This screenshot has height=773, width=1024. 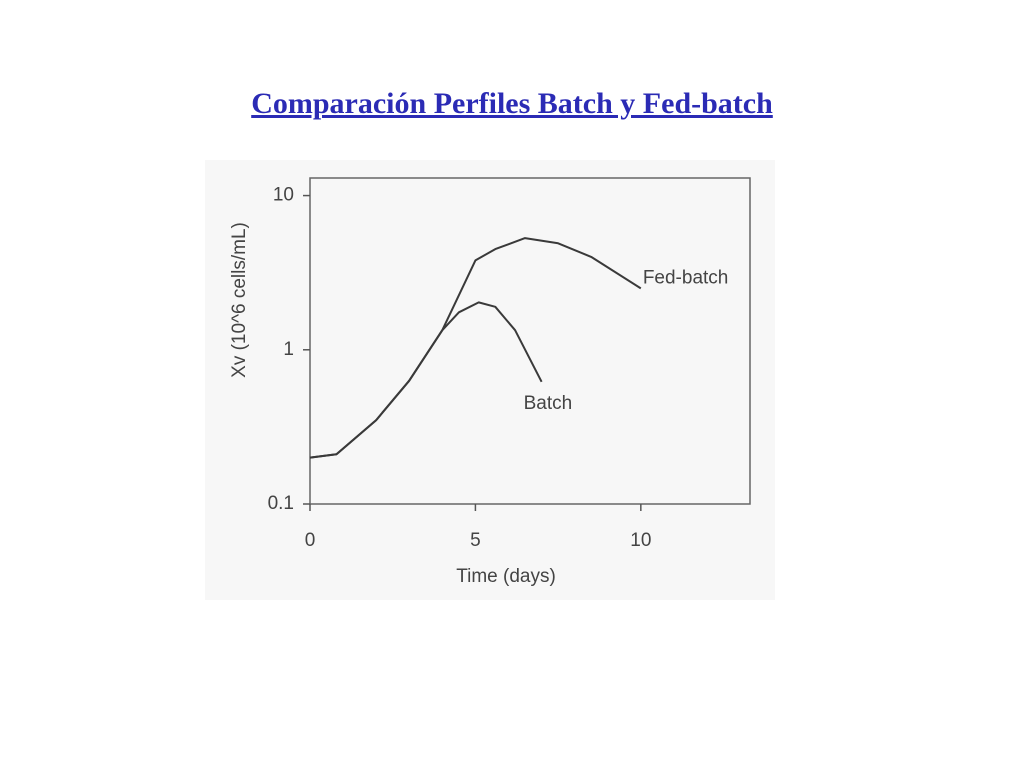 What do you see at coordinates (548, 403) in the screenshot?
I see `series-label: Batch` at bounding box center [548, 403].